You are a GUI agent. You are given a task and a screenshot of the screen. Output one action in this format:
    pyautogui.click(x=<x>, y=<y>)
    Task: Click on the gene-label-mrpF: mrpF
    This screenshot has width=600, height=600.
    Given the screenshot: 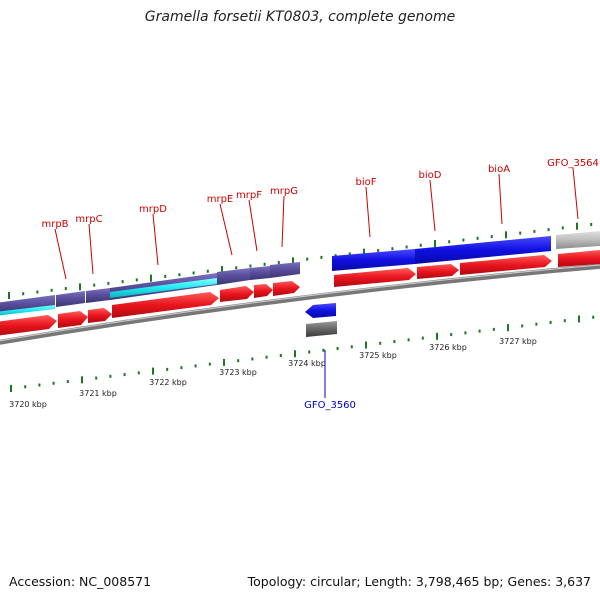 What is the action you would take?
    pyautogui.click(x=249, y=195)
    